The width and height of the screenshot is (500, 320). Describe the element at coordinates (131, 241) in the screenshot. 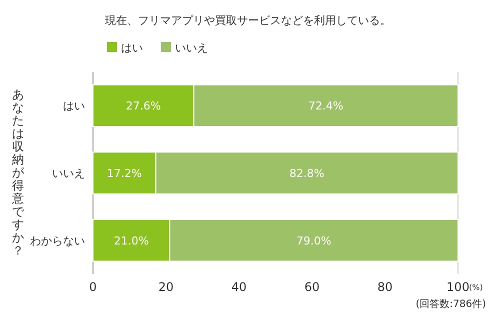

I see `data-label: 21.0%` at that location.